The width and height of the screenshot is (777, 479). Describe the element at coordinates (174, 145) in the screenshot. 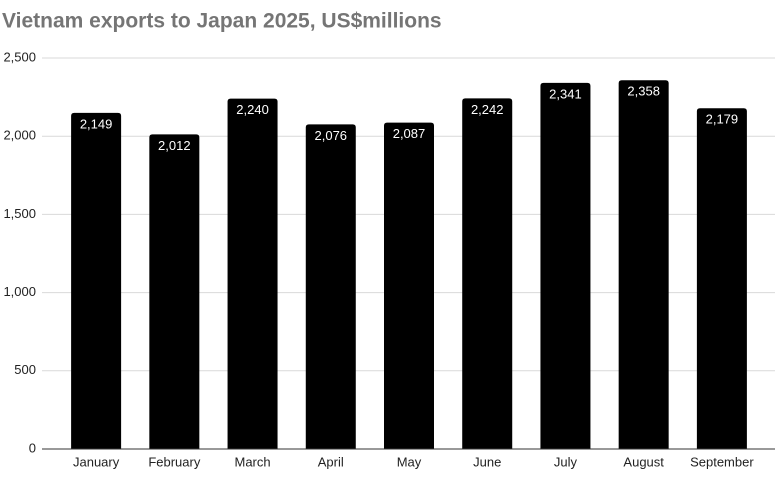

I see `value-label: 2,012` at that location.